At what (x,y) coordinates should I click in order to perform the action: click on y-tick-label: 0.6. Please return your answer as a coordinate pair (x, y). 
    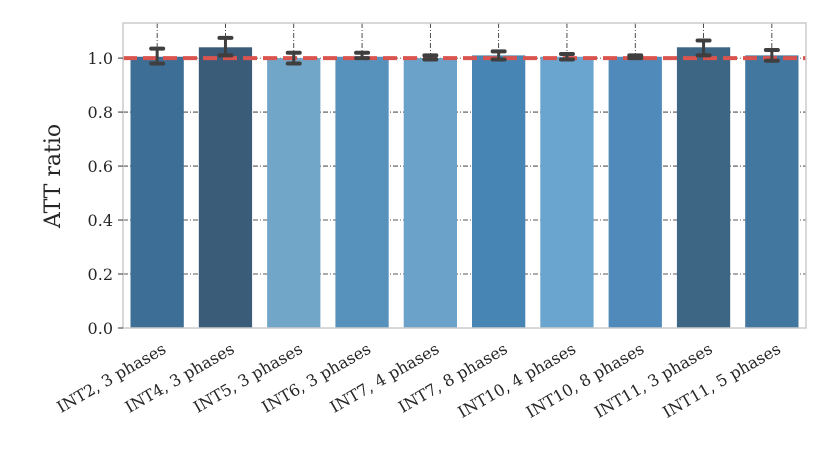
    Looking at the image, I should click on (100, 166).